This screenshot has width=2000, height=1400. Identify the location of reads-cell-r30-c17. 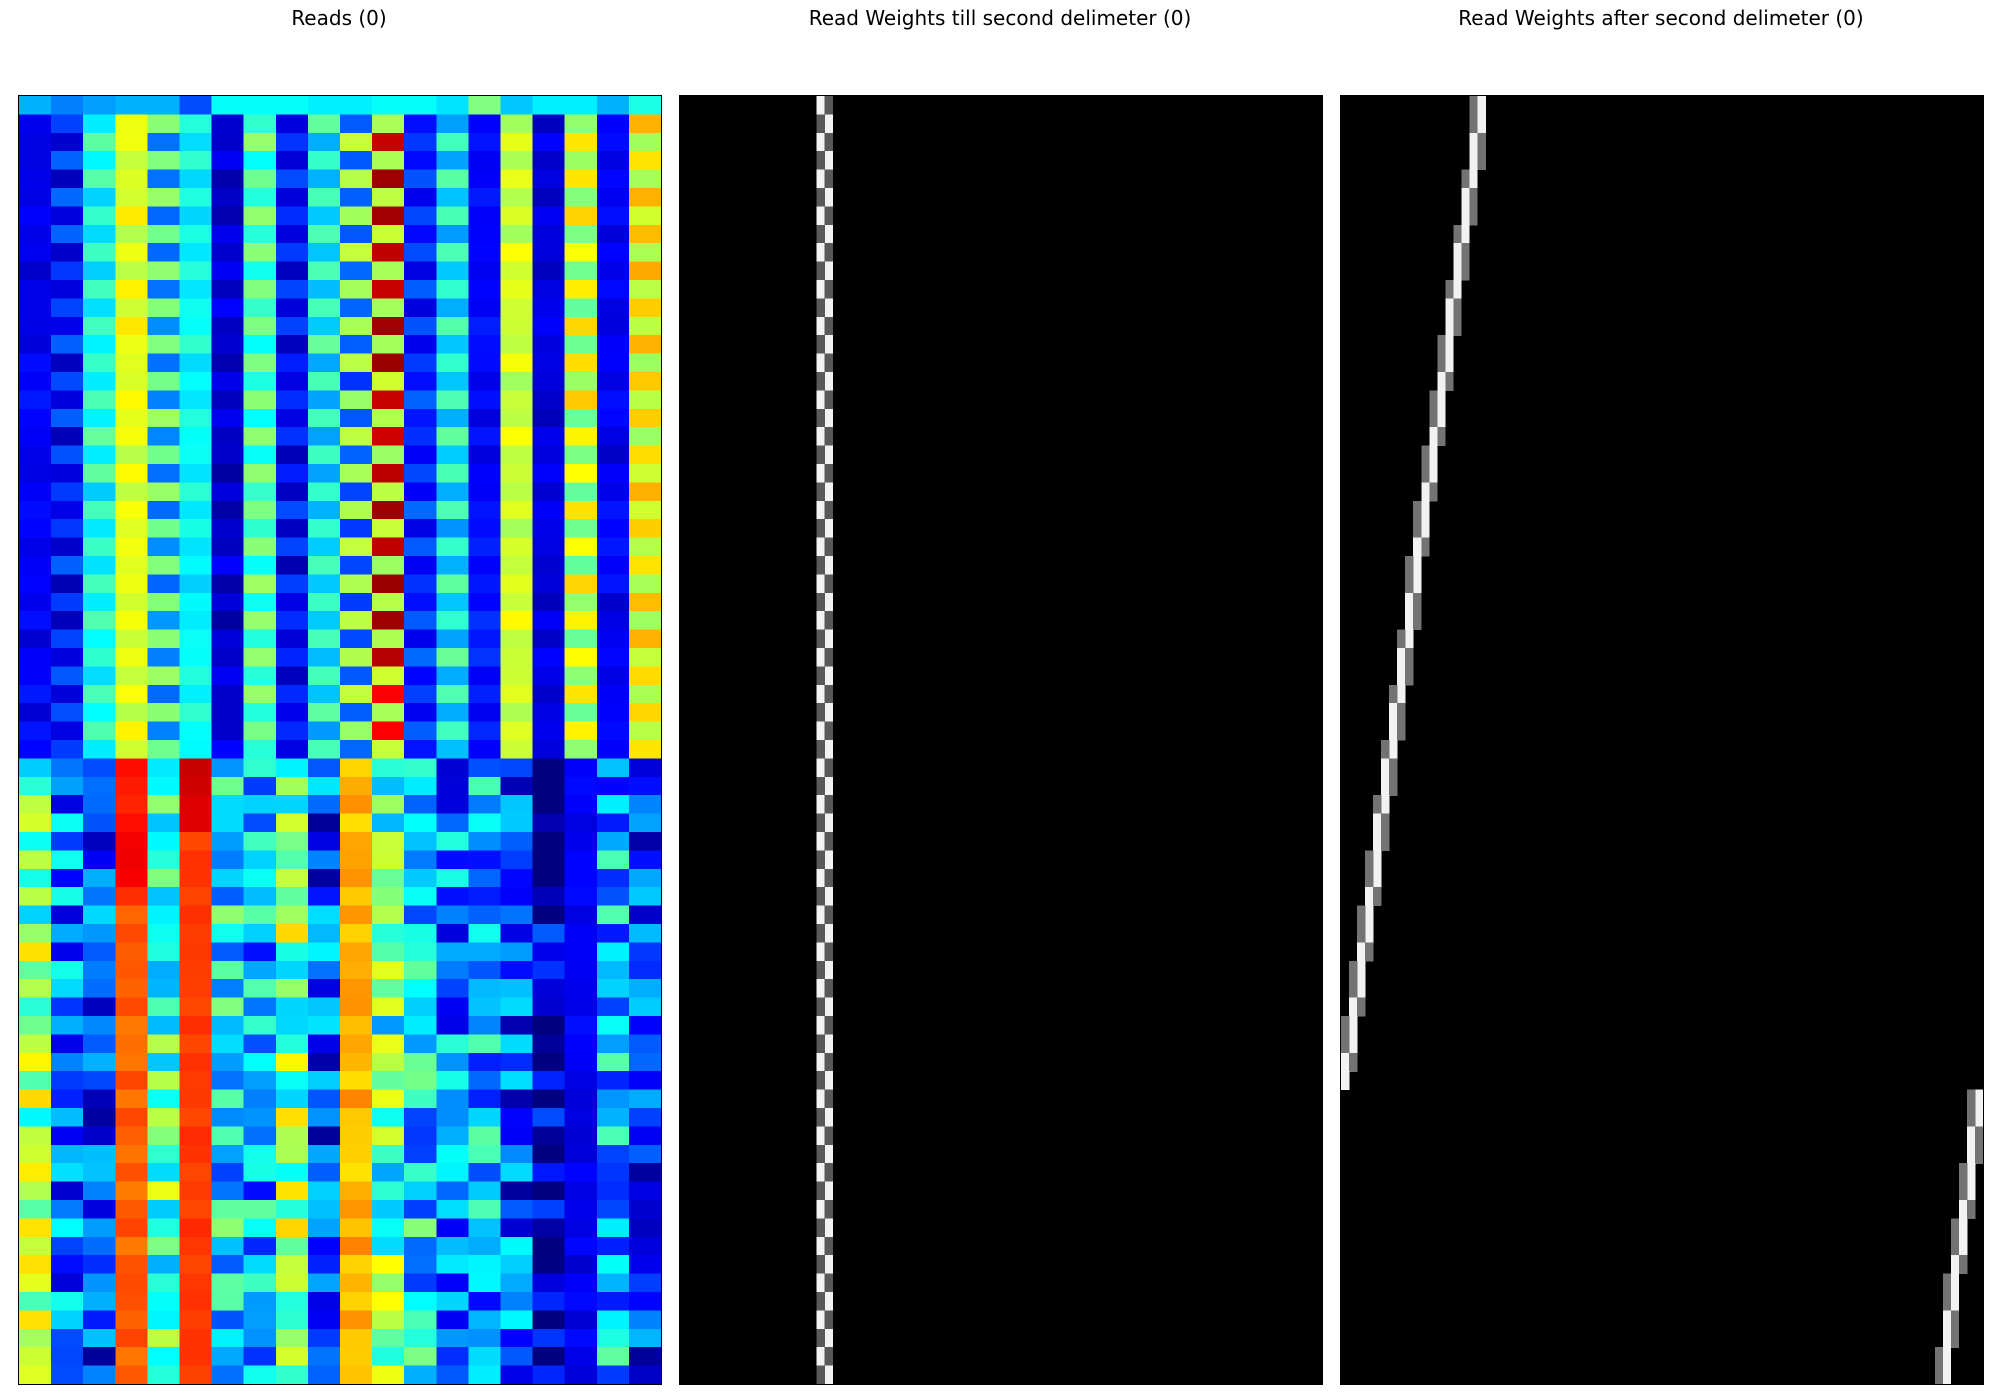
(581, 657).